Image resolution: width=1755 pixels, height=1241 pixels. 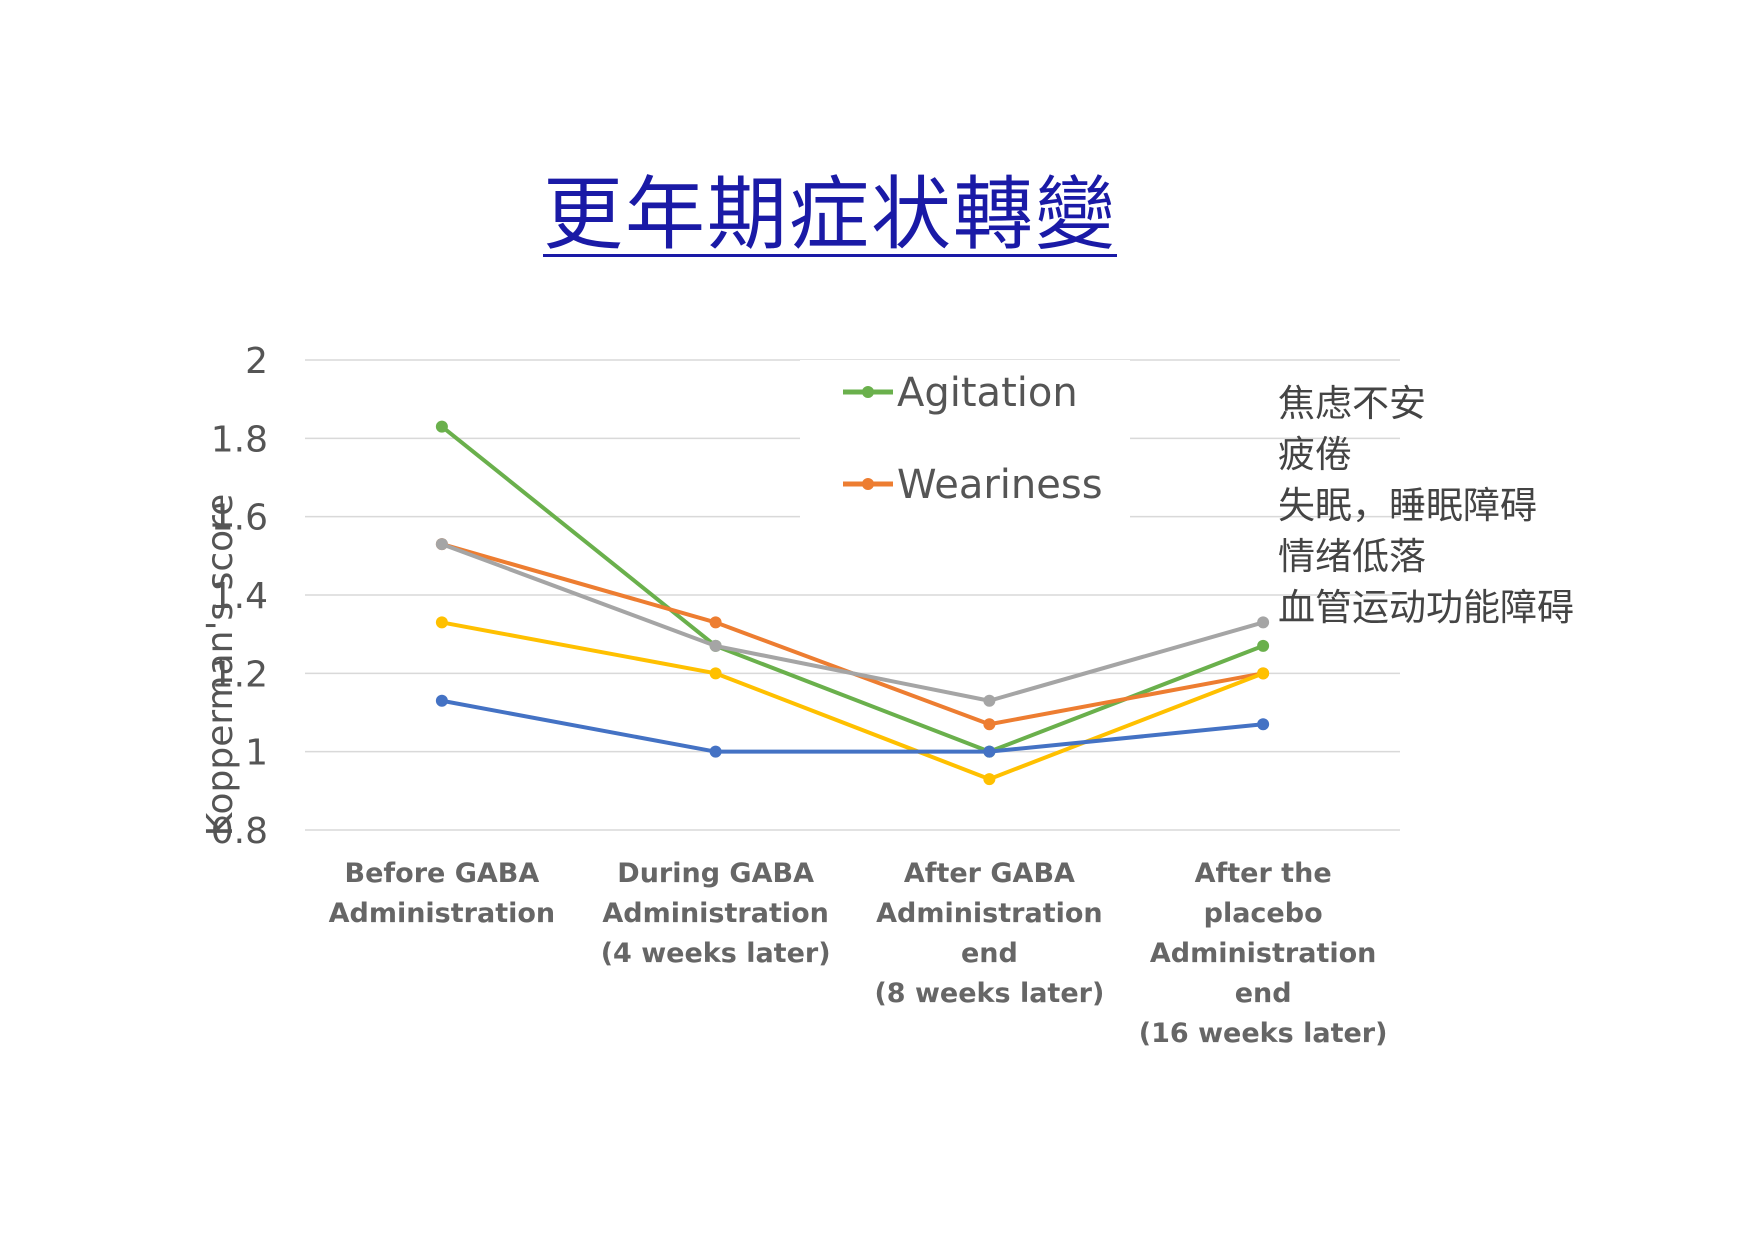 I want to click on legend-entry: Weariness, so click(x=1000, y=485).